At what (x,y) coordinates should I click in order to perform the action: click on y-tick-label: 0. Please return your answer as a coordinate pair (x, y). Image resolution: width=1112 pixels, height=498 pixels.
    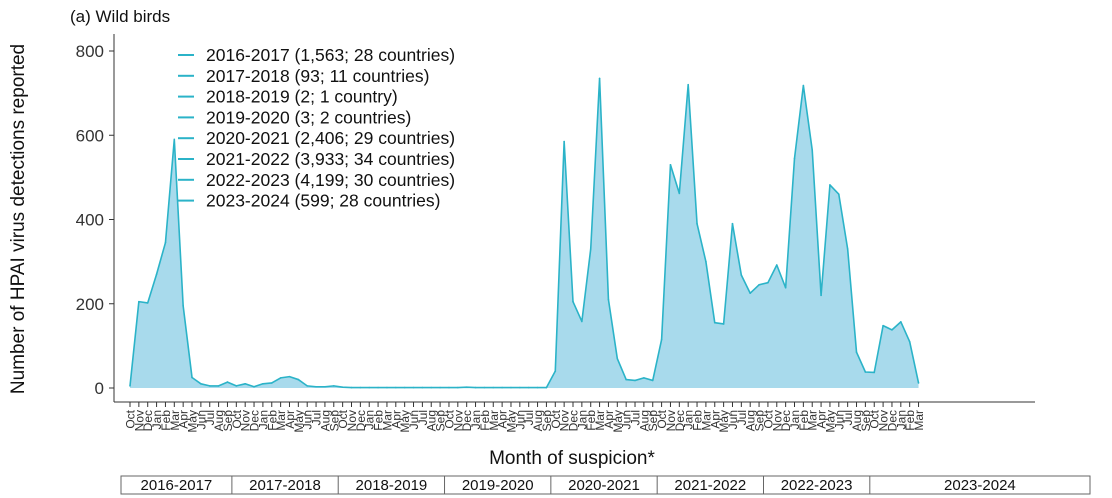
    Looking at the image, I should click on (99, 388).